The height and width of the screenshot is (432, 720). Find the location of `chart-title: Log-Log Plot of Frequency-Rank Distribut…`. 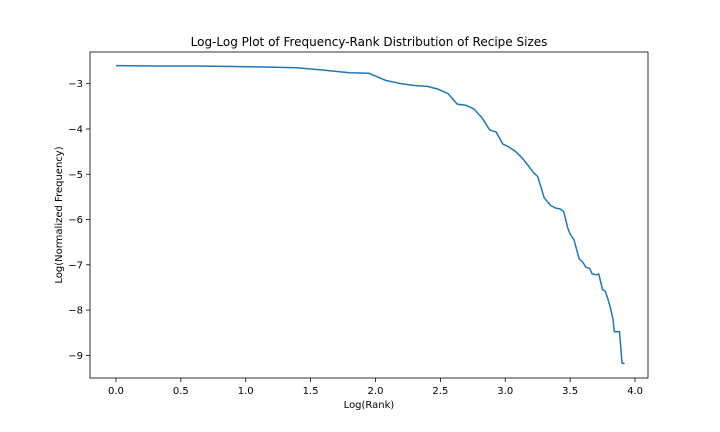

chart-title: Log-Log Plot of Frequency-Rank Distribut… is located at coordinates (369, 42).